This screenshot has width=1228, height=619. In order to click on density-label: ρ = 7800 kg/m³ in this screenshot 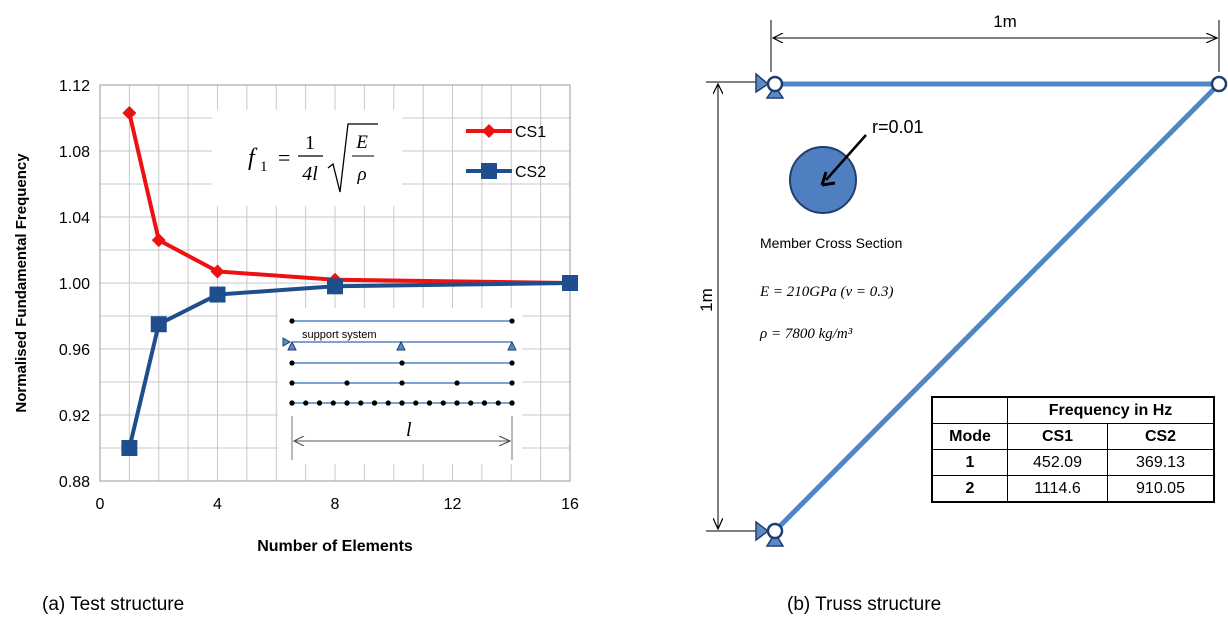, I will do `click(806, 334)`.